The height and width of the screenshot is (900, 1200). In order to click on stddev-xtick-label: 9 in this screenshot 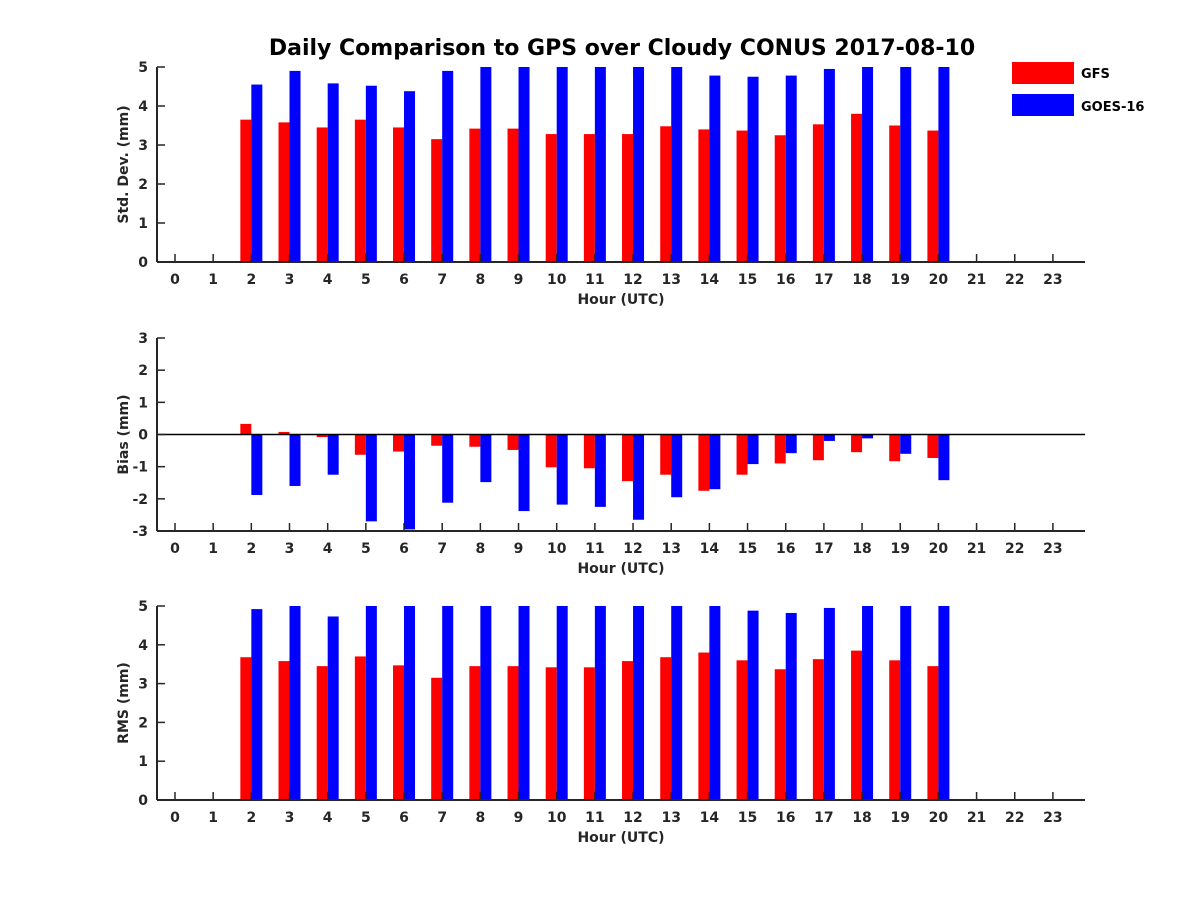, I will do `click(519, 280)`.